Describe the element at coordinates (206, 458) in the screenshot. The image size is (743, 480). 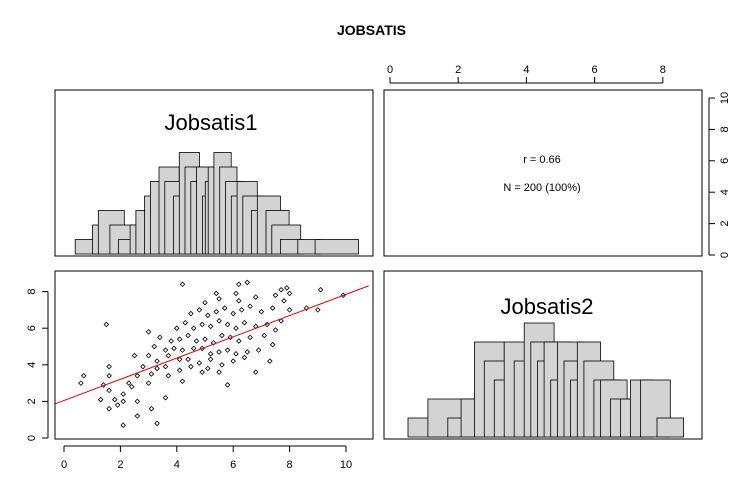
I see `axis-bottom: 0 2 4 6 8 10` at that location.